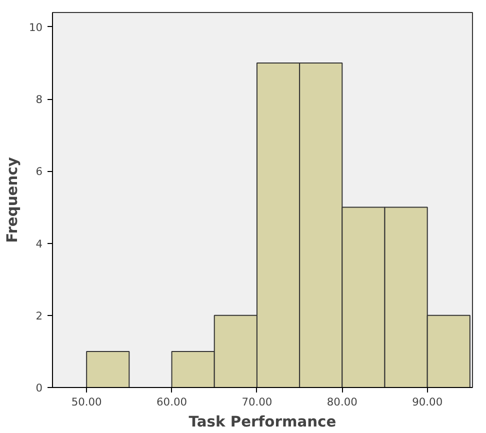 The width and height of the screenshot is (486, 433). What do you see at coordinates (262, 422) in the screenshot?
I see `x-axis-title: Task Performance` at bounding box center [262, 422].